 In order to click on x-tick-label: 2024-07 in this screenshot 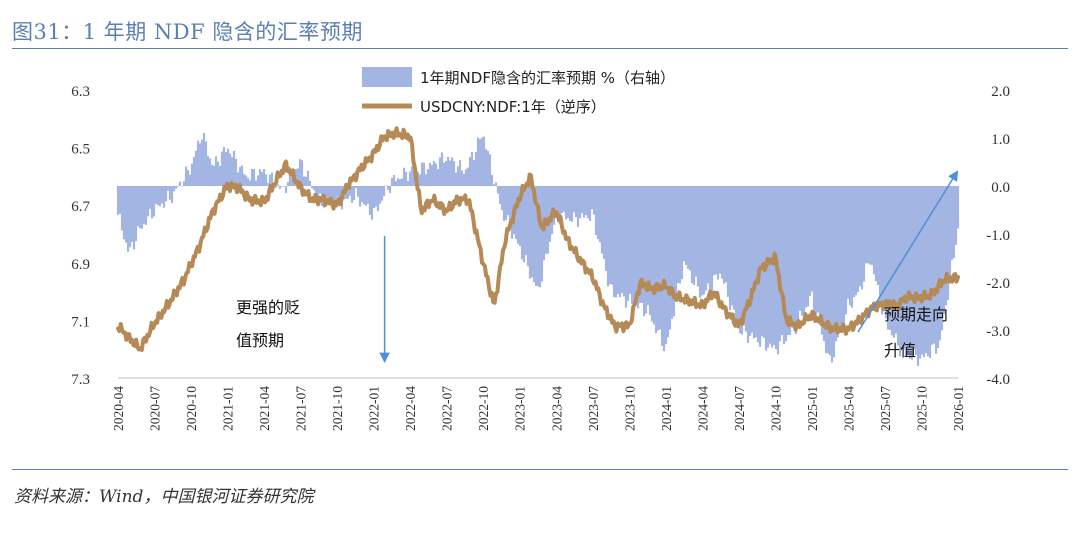, I will do `click(739, 408)`.